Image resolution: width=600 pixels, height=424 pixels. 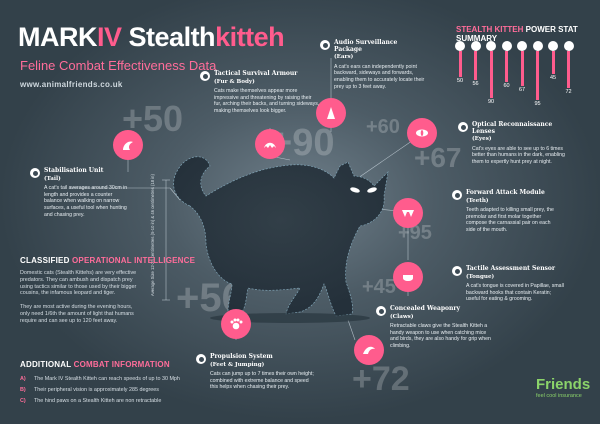 I want to click on stat-column: 56, so click(x=475, y=64).